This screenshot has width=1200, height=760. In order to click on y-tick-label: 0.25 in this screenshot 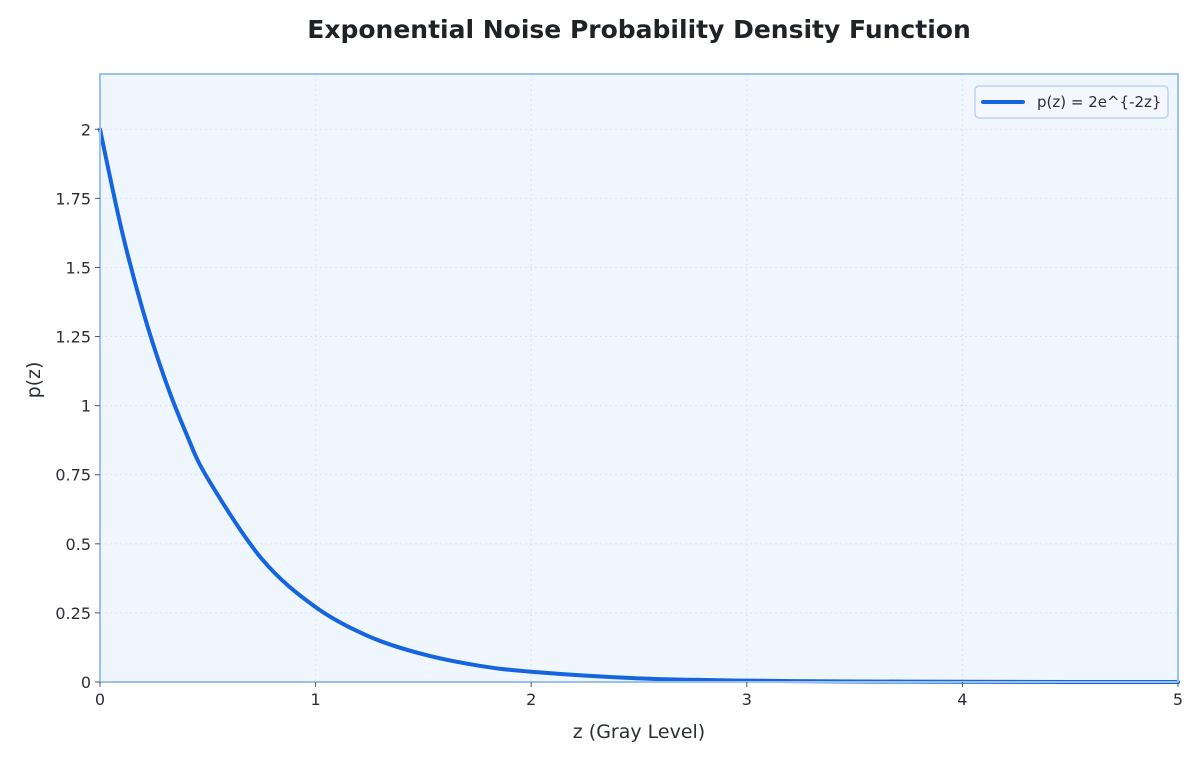, I will do `click(73, 613)`.